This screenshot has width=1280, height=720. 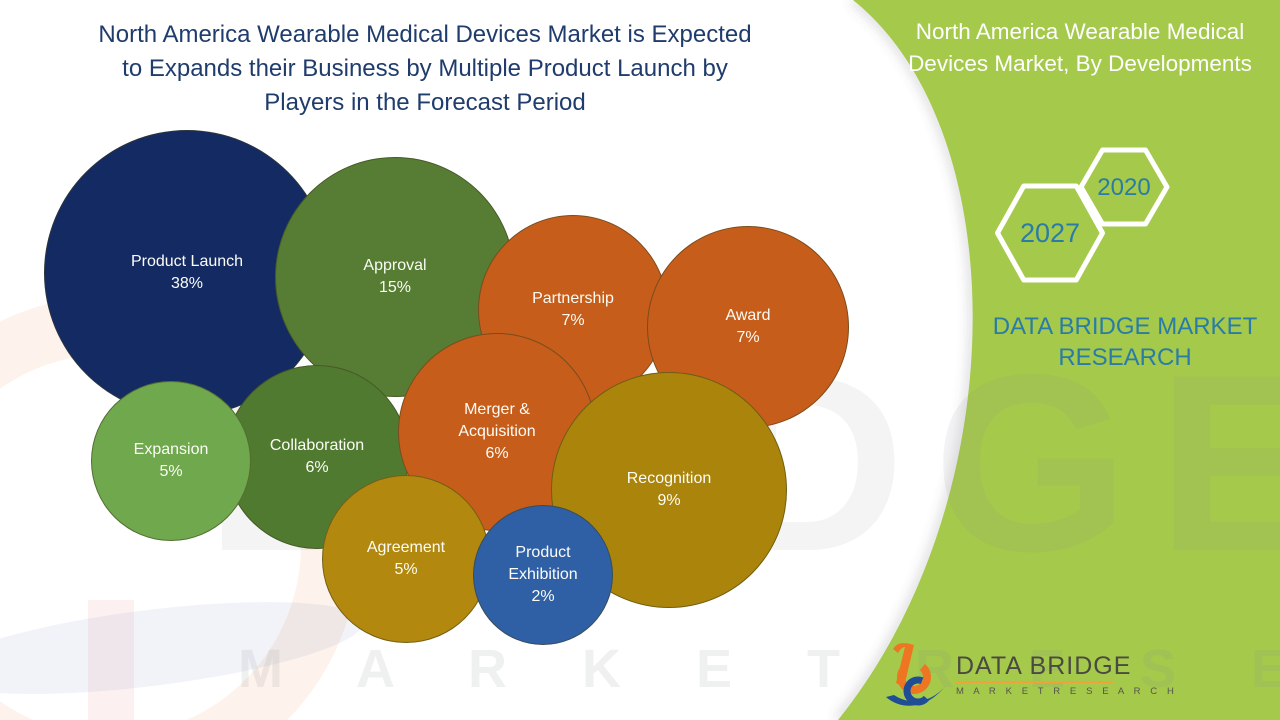 I want to click on bubble-value: 38%, so click(x=187, y=283).